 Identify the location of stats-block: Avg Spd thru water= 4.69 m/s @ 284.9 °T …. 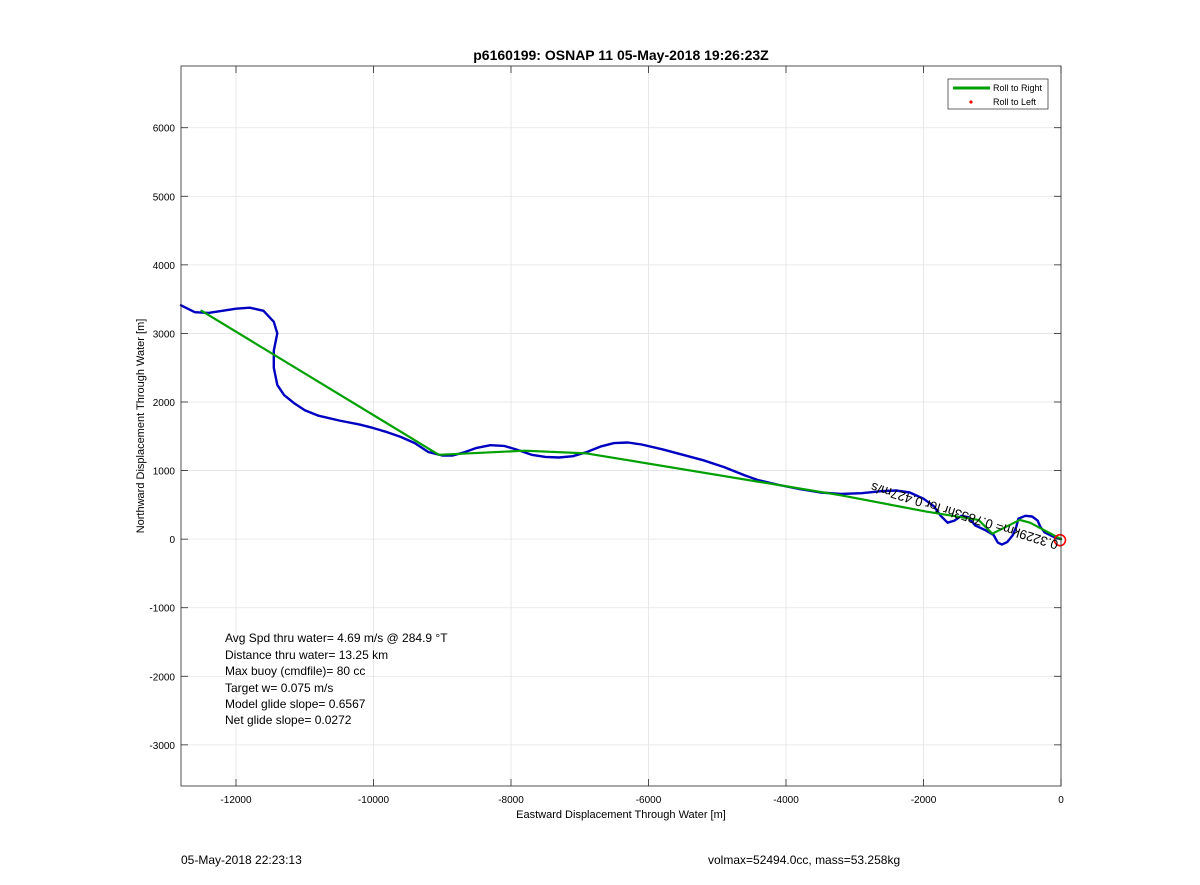
(336, 679).